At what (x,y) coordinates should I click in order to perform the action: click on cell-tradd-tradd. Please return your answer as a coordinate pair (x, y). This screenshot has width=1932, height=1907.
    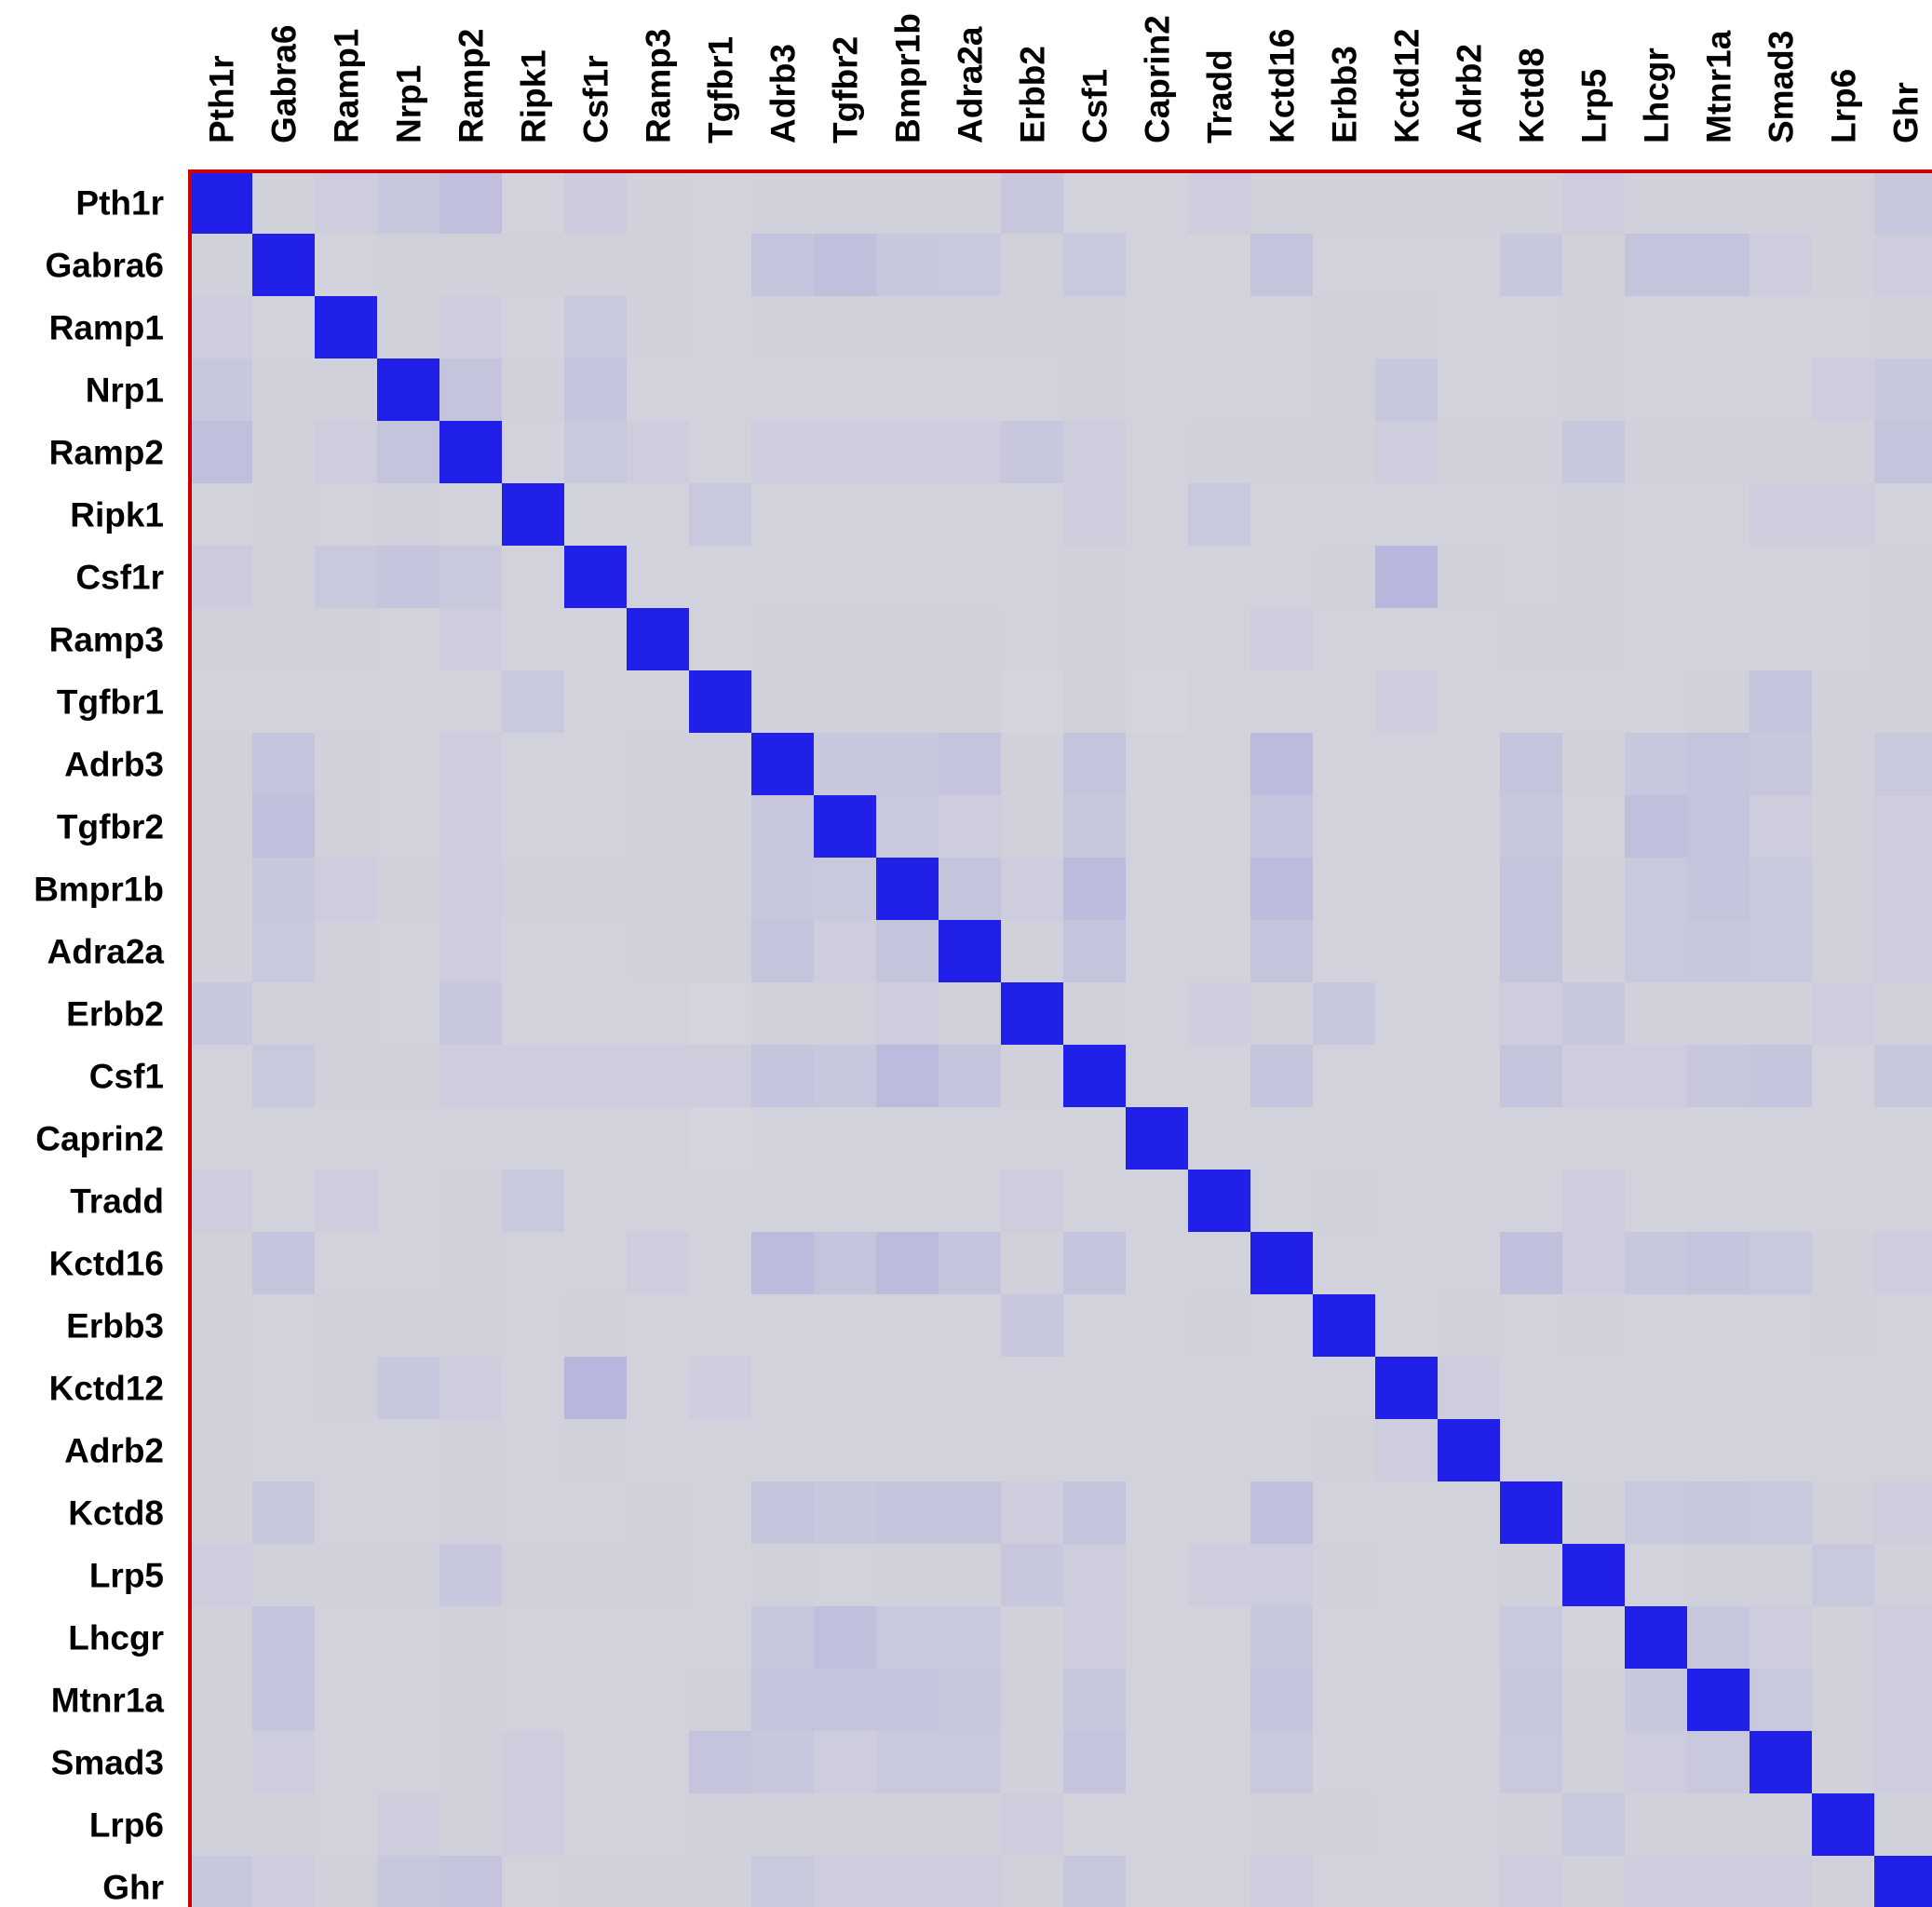
    Looking at the image, I should click on (1219, 1201).